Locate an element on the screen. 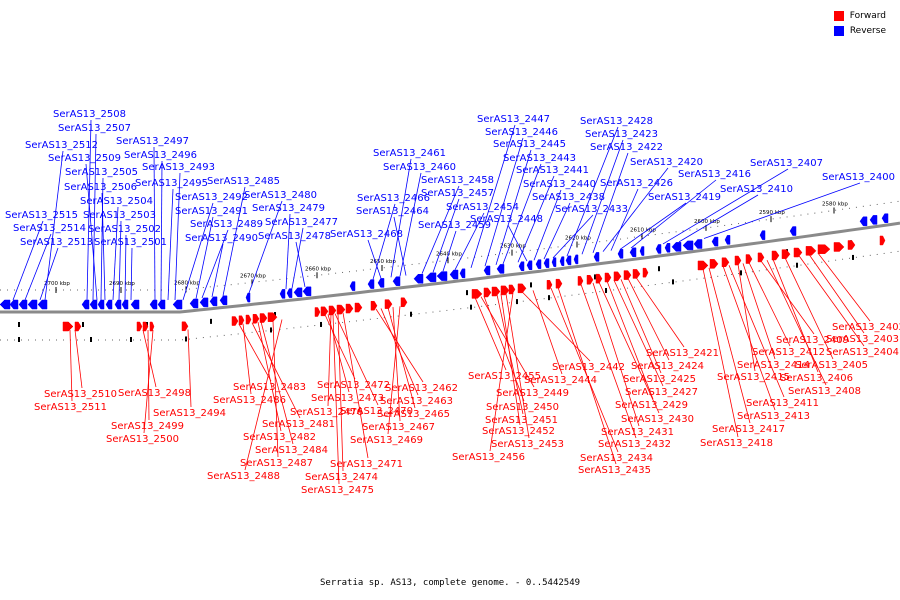 The width and height of the screenshot is (900, 600). gene-label-forward: SerAS13_2450 is located at coordinates (522, 407).